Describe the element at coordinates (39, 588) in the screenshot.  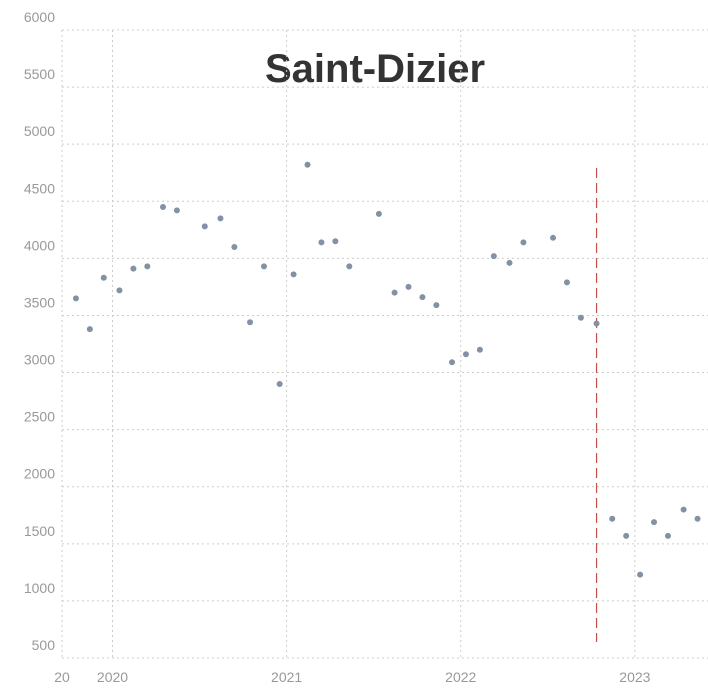
I see `y-tick-label: 1000` at that location.